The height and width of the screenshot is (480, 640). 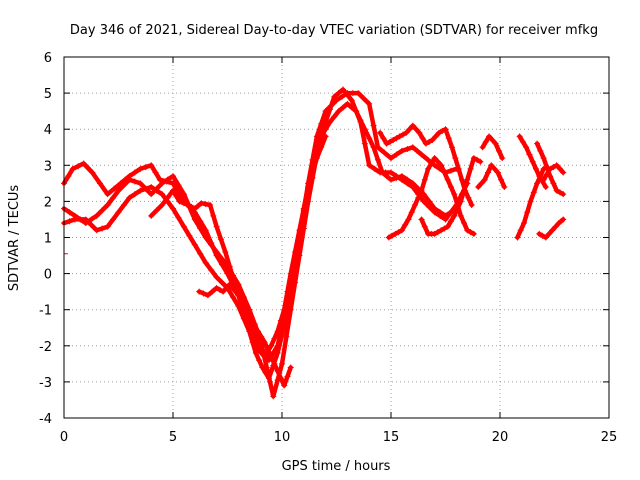 What do you see at coordinates (336, 466) in the screenshot?
I see `x-axis-label: GPS time / hours` at bounding box center [336, 466].